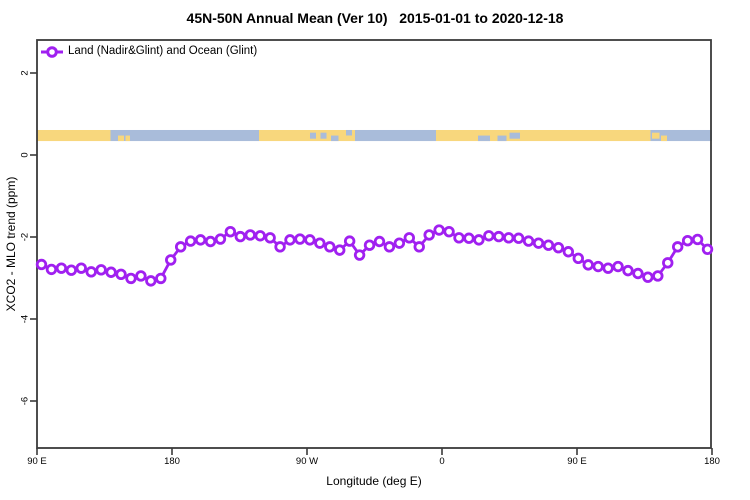 Image resolution: width=750 pixels, height=500 pixels. What do you see at coordinates (681, 135) in the screenshot?
I see `map-strip-ocean-nw-pacific` at bounding box center [681, 135].